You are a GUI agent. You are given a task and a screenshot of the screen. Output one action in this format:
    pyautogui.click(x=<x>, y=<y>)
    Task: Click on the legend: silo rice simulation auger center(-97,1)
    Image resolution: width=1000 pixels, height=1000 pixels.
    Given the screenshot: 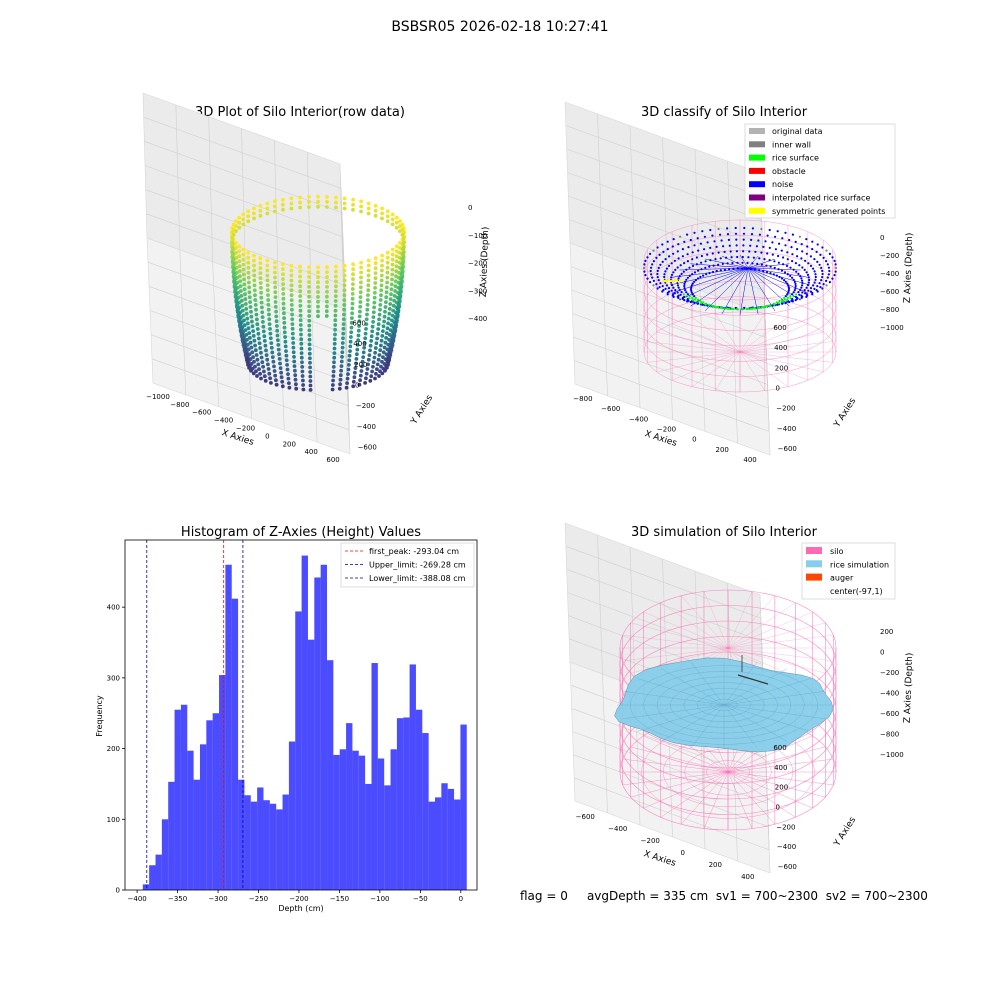 What is the action you would take?
    pyautogui.click(x=848, y=571)
    